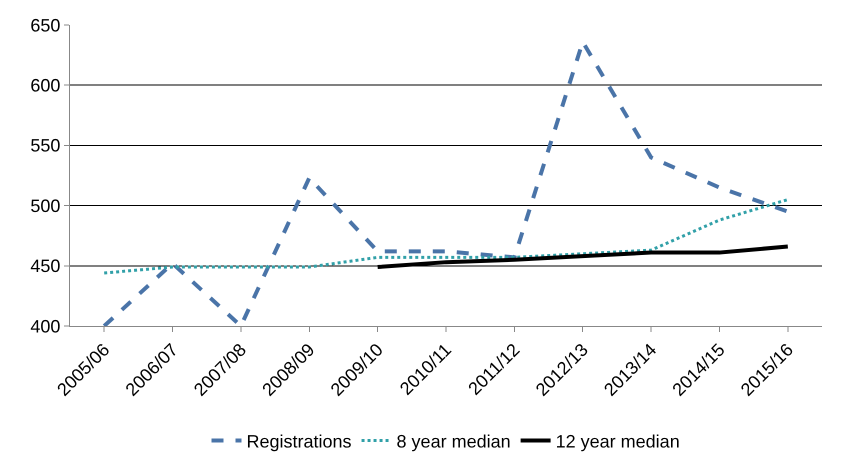  I want to click on y-tick-label: 600, so click(45, 86).